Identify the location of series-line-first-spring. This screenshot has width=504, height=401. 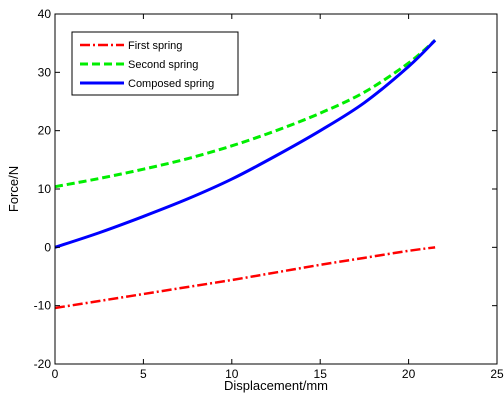
(245, 278).